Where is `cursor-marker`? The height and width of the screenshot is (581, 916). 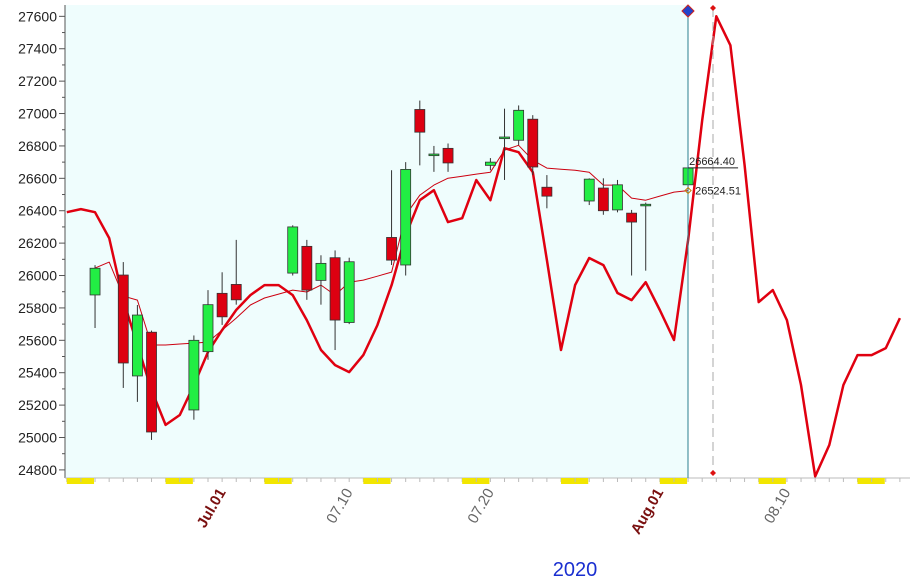 cursor-marker is located at coordinates (688, 11).